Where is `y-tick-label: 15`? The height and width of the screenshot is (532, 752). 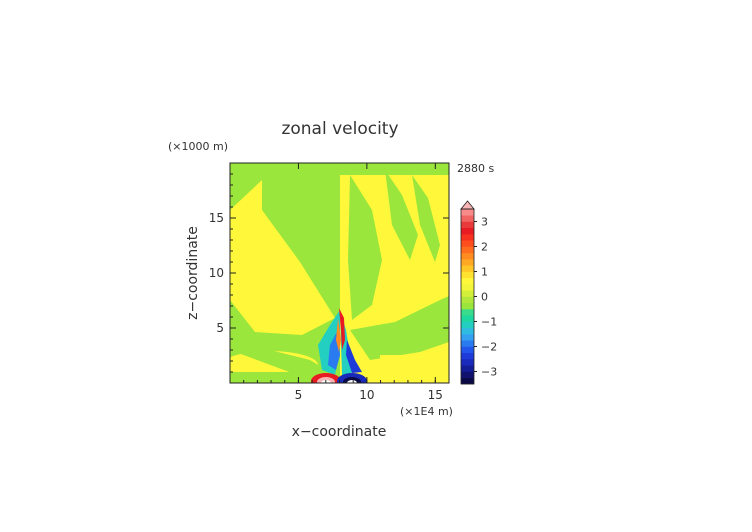
y-tick-label: 15 is located at coordinates (216, 218).